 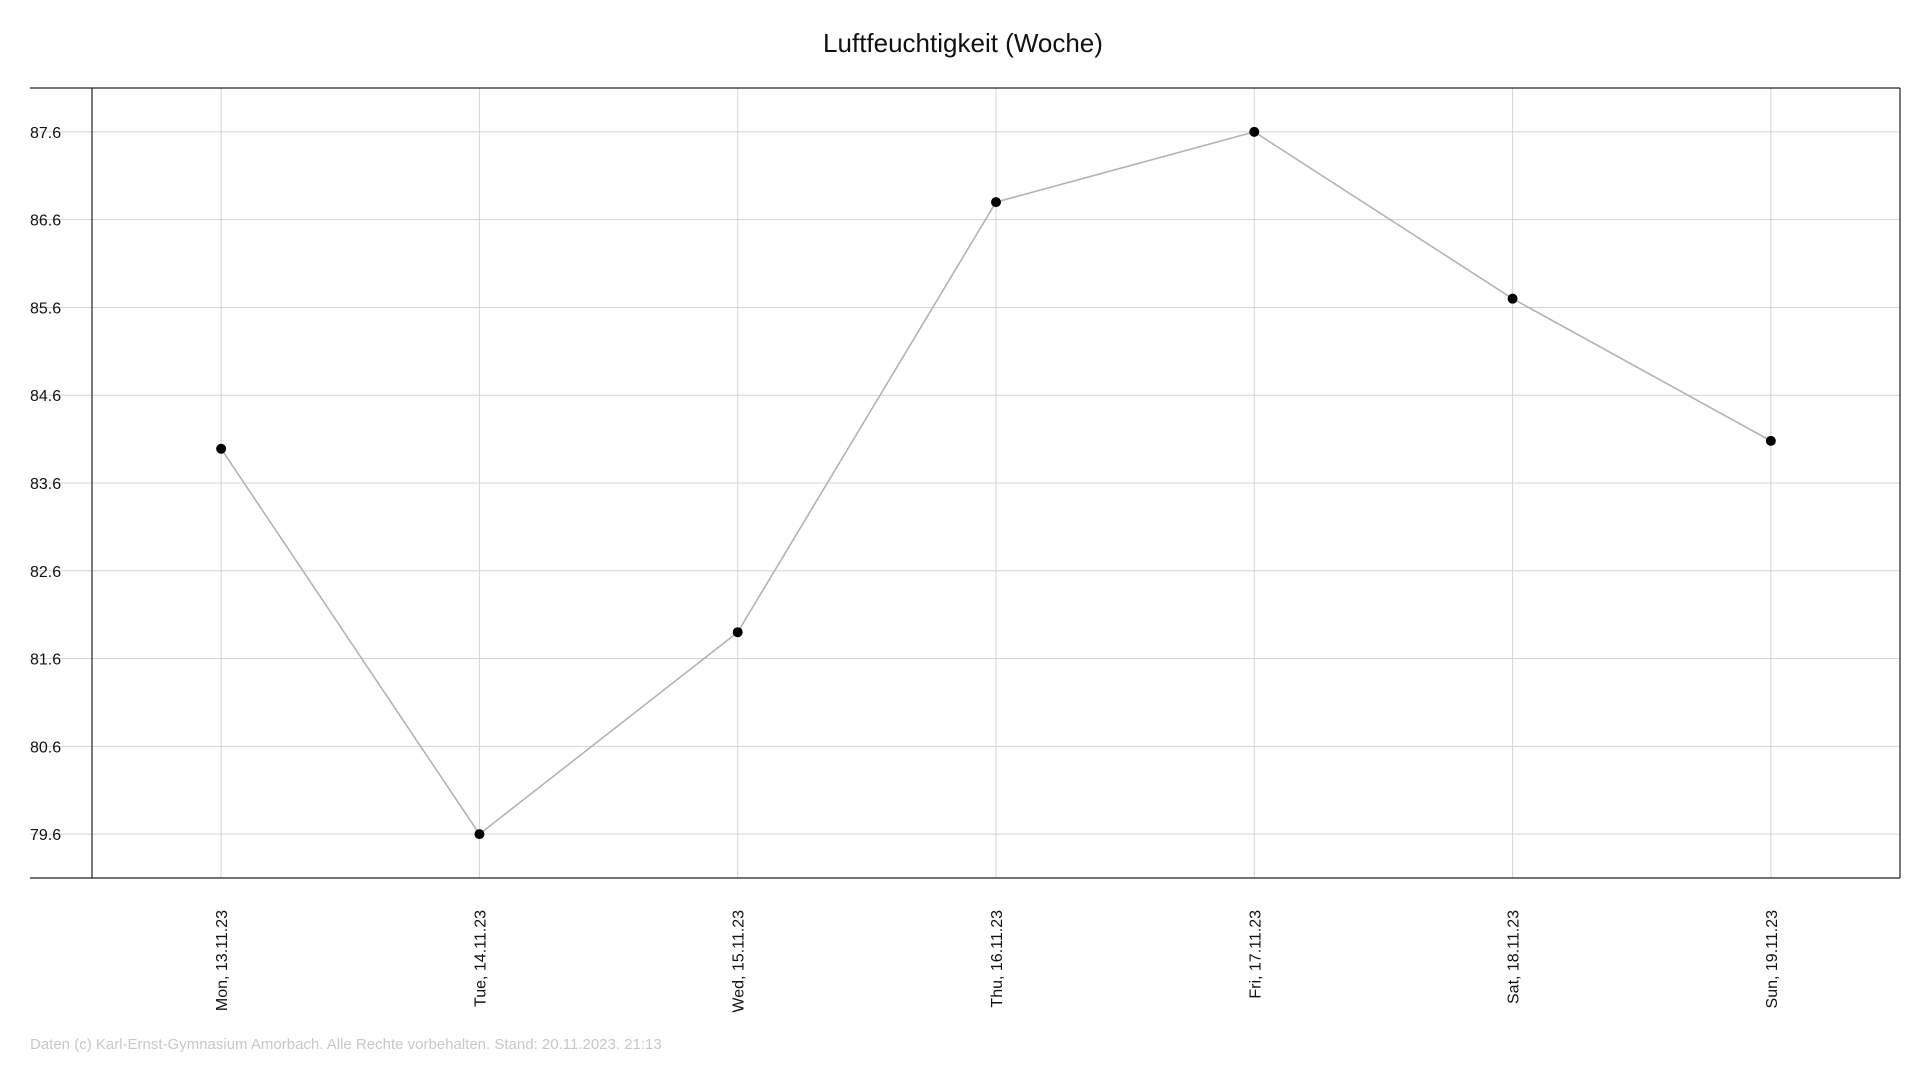 I want to click on y-tick-label: 80.6, so click(x=45, y=747).